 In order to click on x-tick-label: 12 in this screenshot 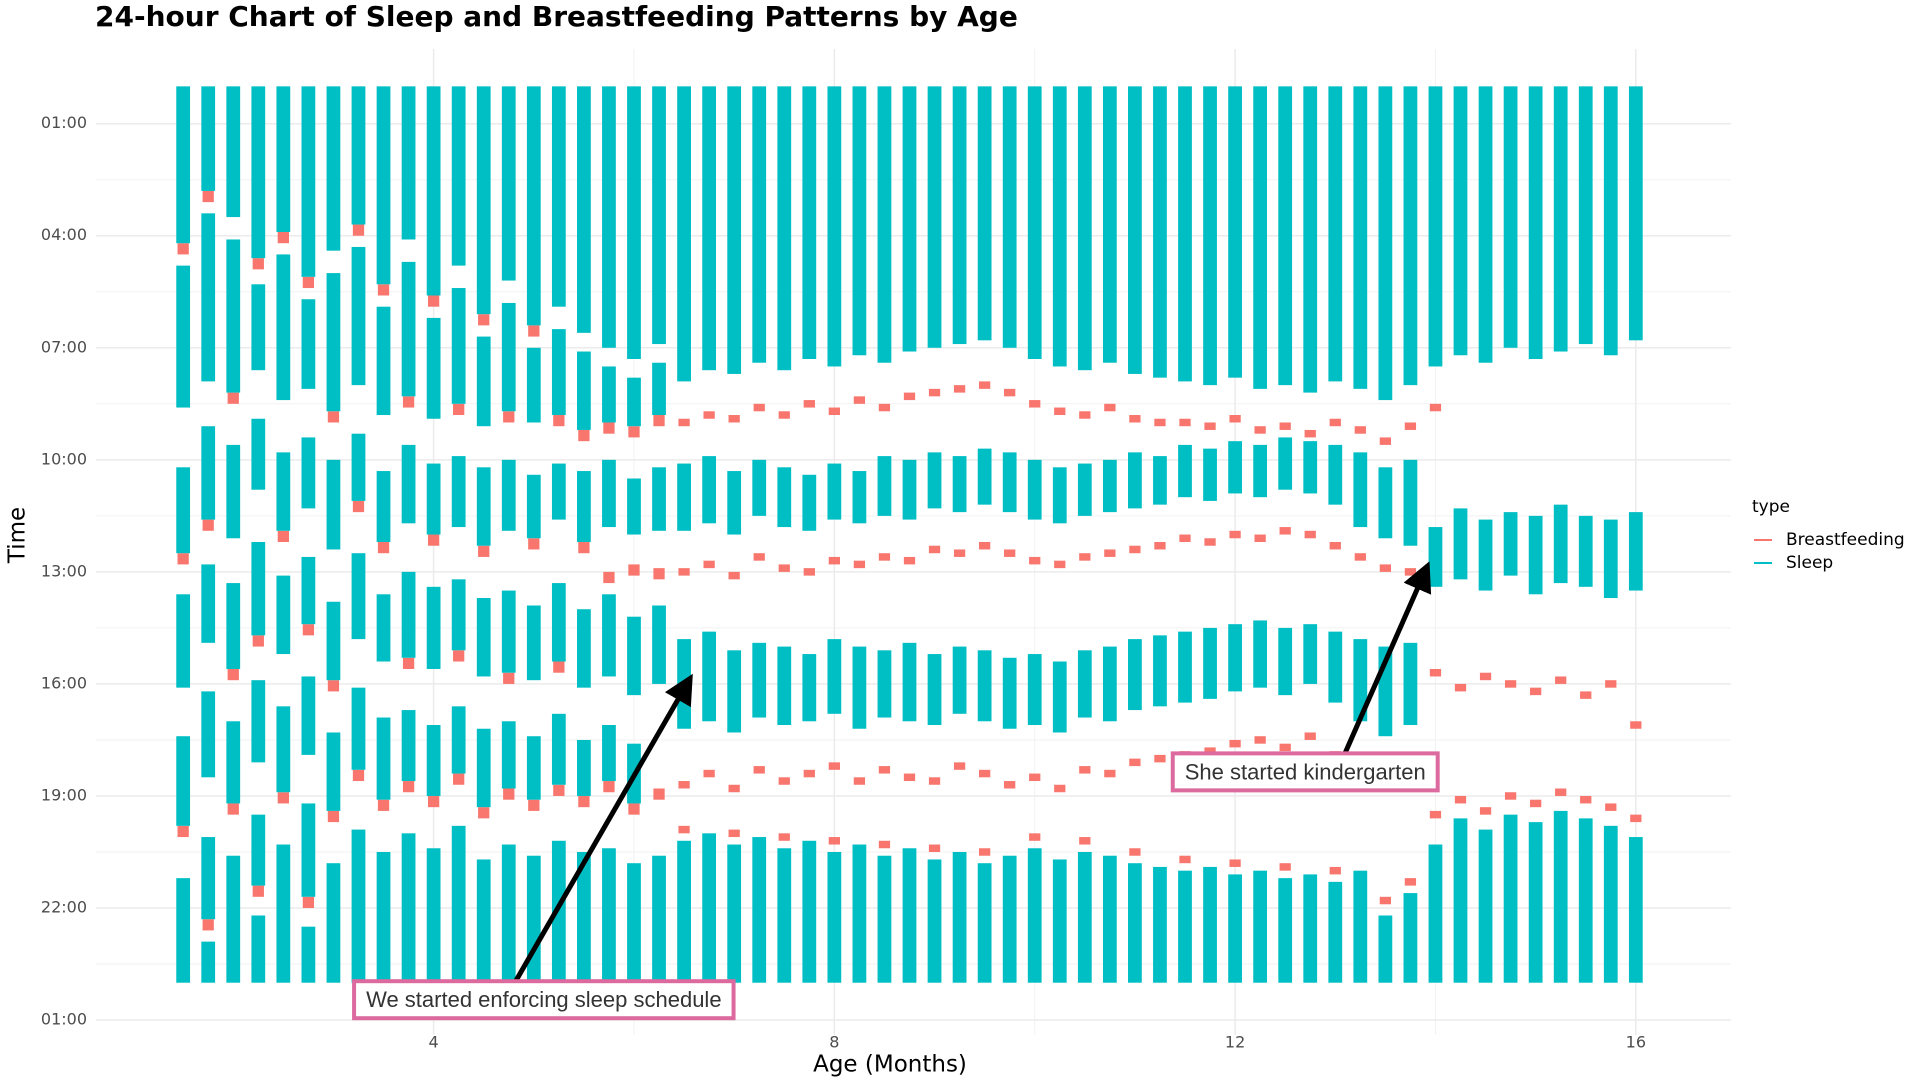, I will do `click(1235, 1042)`.